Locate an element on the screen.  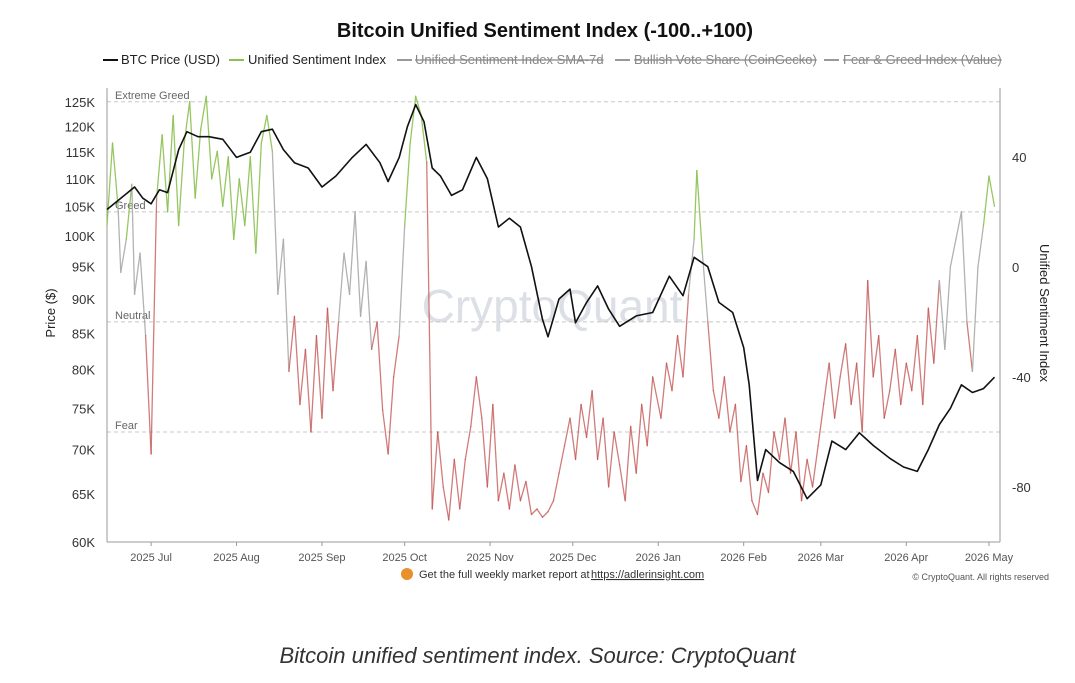
price-tick-8: 85K is located at coordinates (83, 333).